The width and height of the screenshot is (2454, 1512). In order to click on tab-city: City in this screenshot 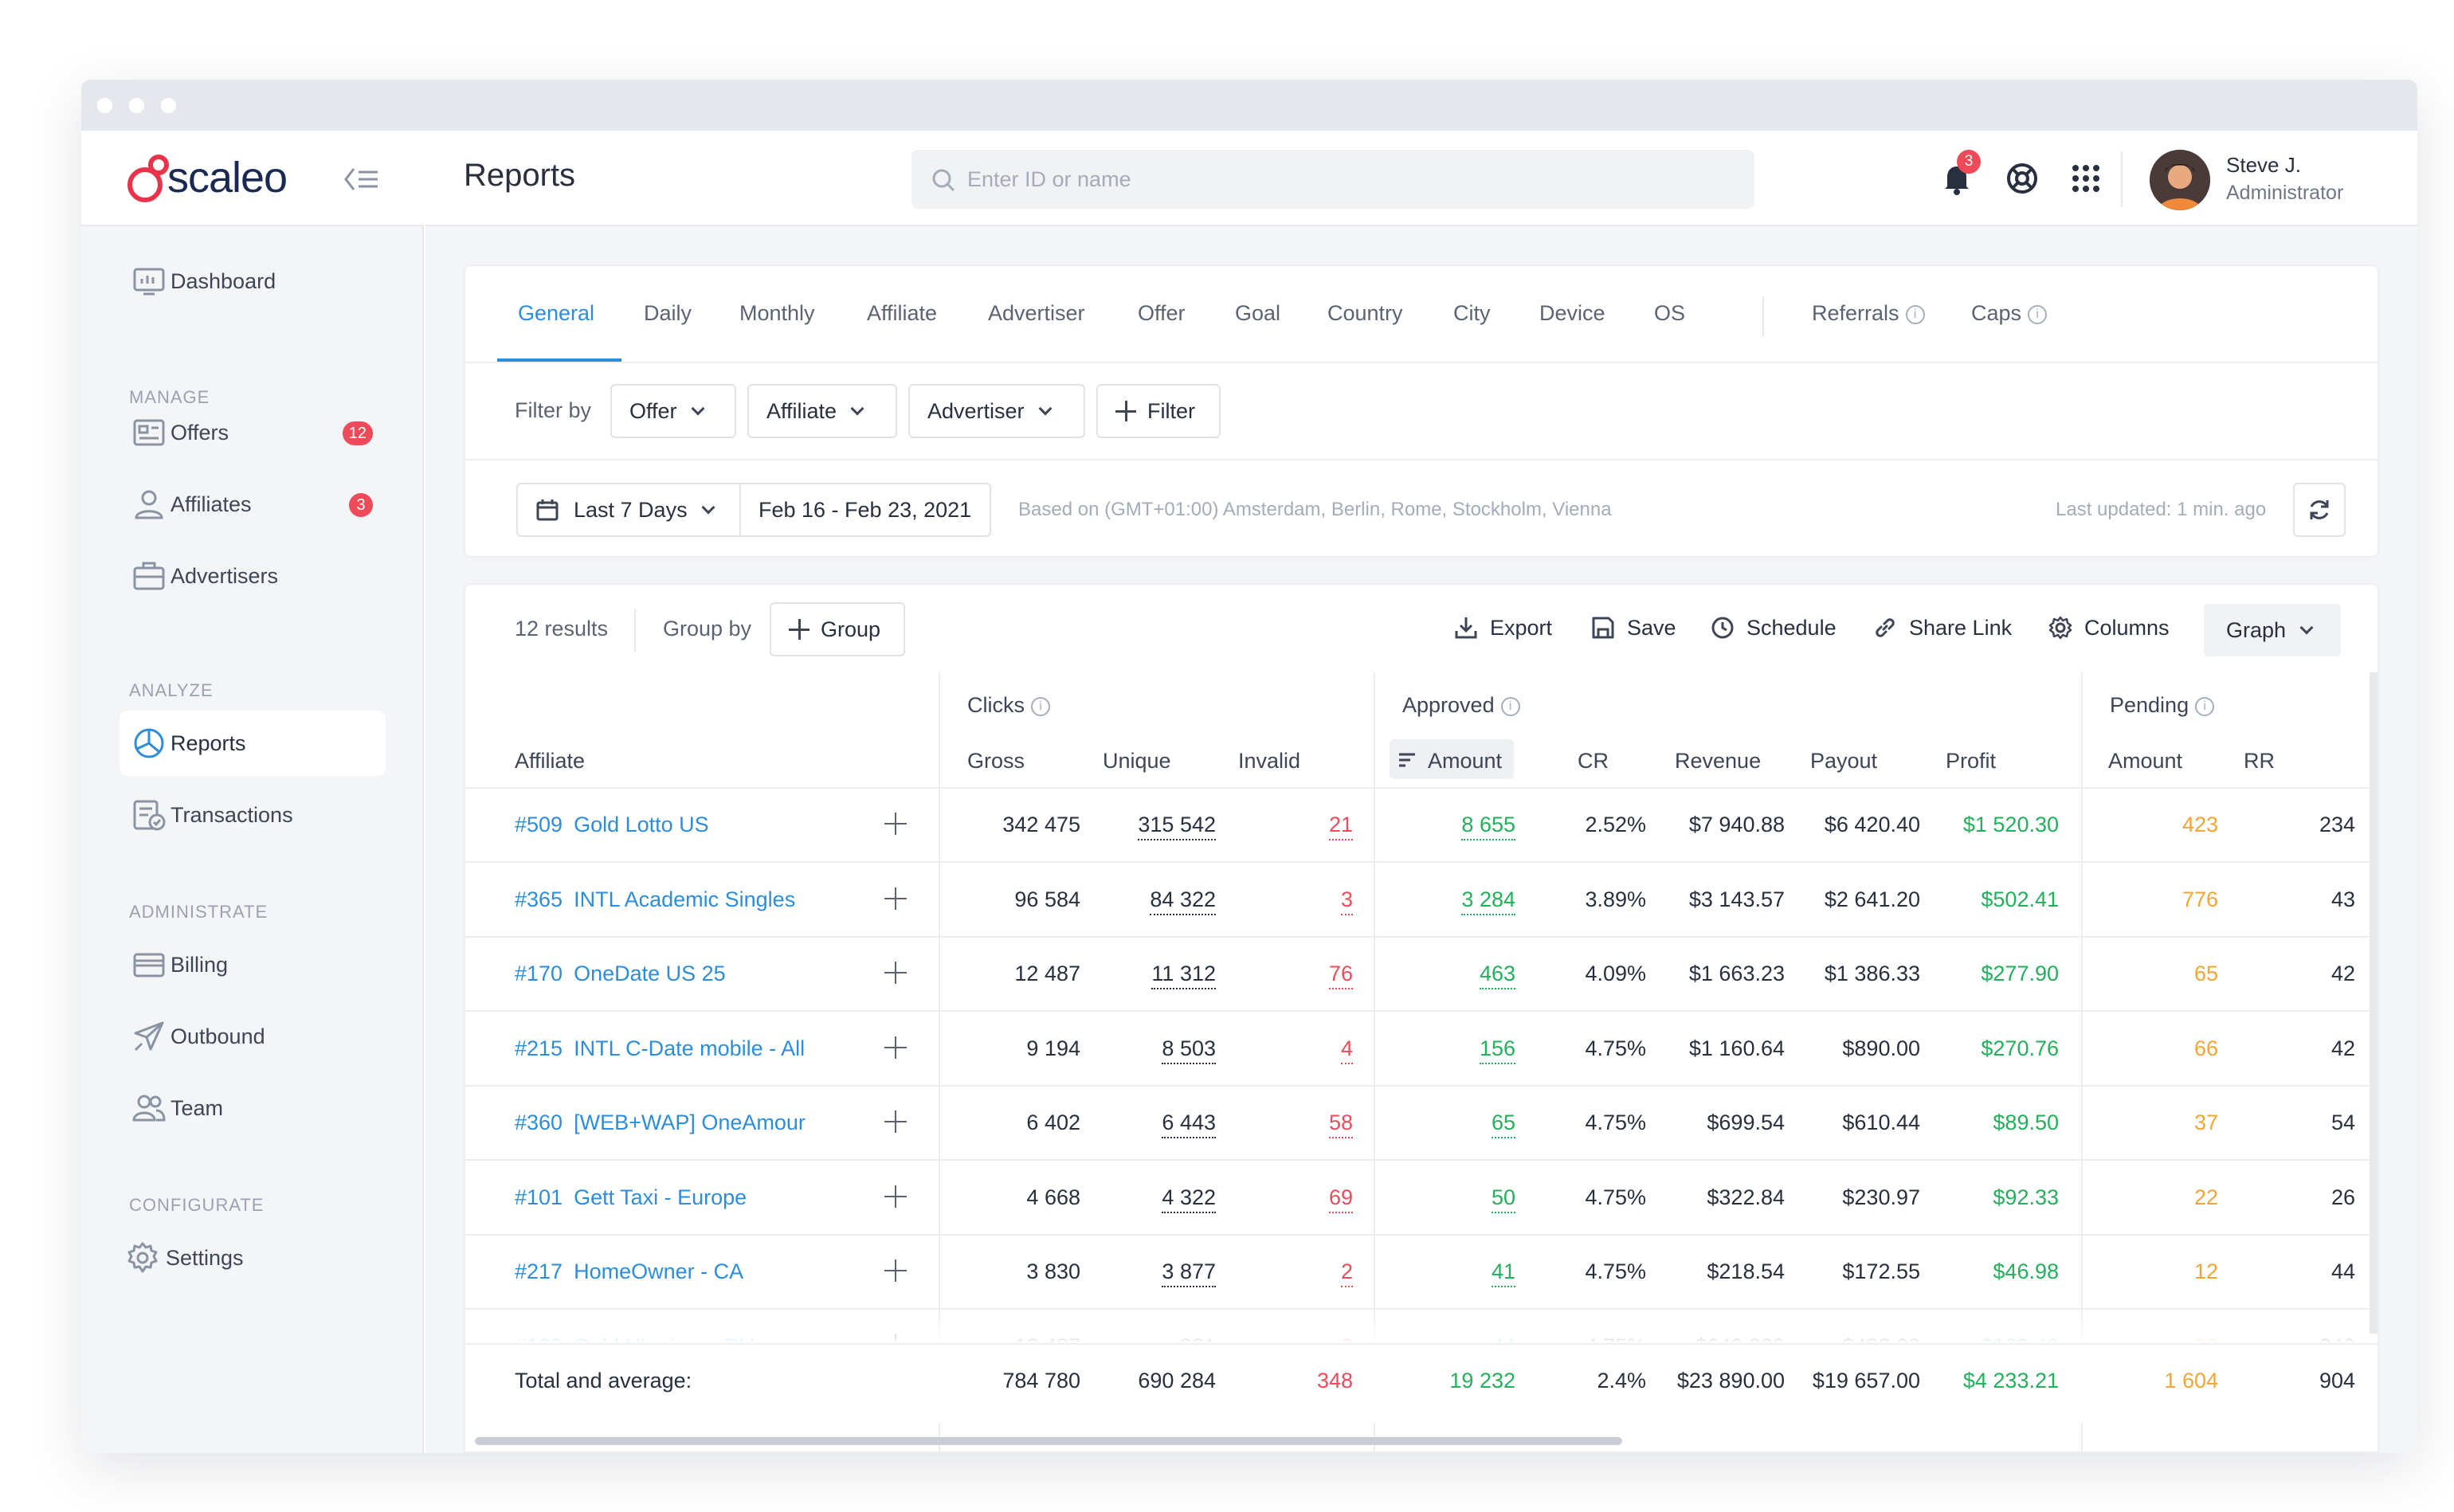, I will do `click(1472, 313)`.